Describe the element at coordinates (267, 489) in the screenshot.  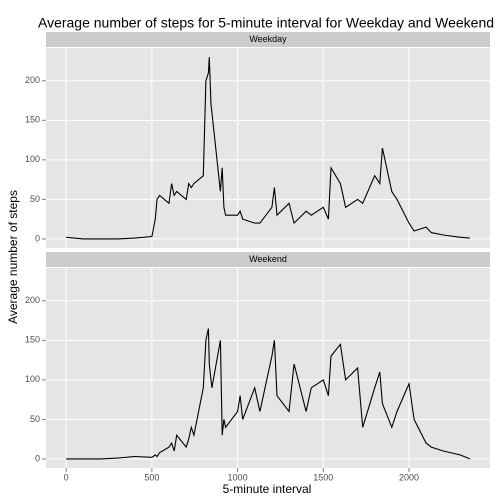
I see `x-axis-label: 5-minute interval` at that location.